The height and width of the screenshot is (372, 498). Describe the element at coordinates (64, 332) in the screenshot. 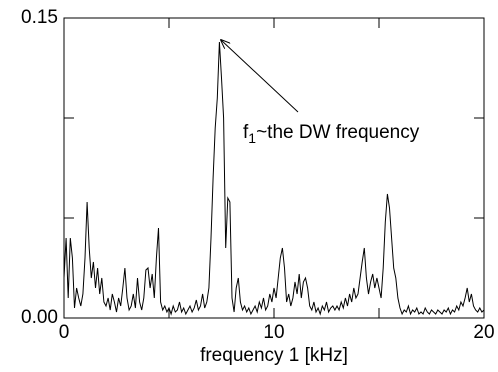

I see `x-tick-label: 0` at that location.